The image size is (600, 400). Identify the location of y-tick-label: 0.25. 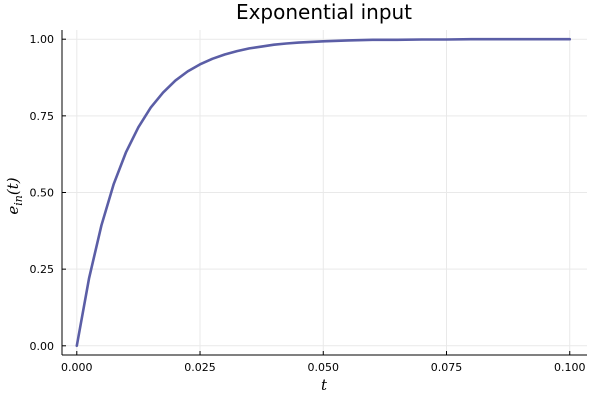
(42, 269).